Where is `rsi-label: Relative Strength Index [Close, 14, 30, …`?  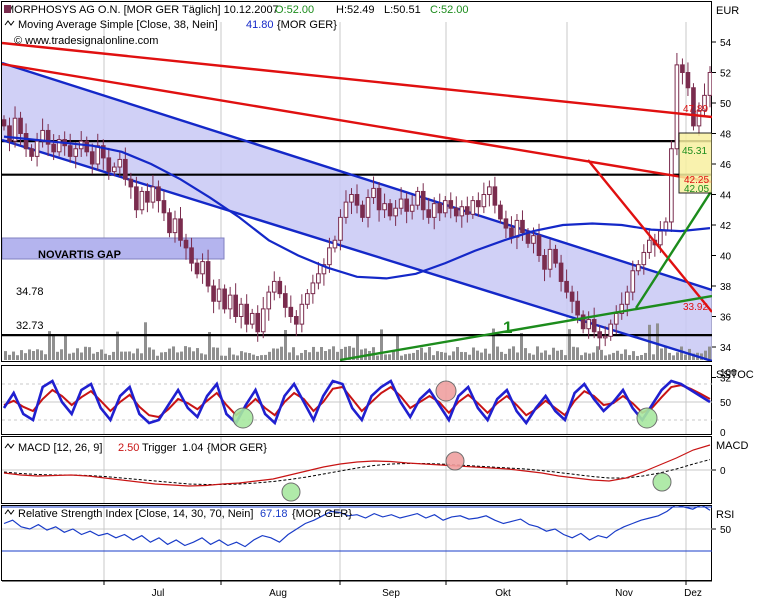 rsi-label: Relative Strength Index [Close, 14, 30, … is located at coordinates (135, 514).